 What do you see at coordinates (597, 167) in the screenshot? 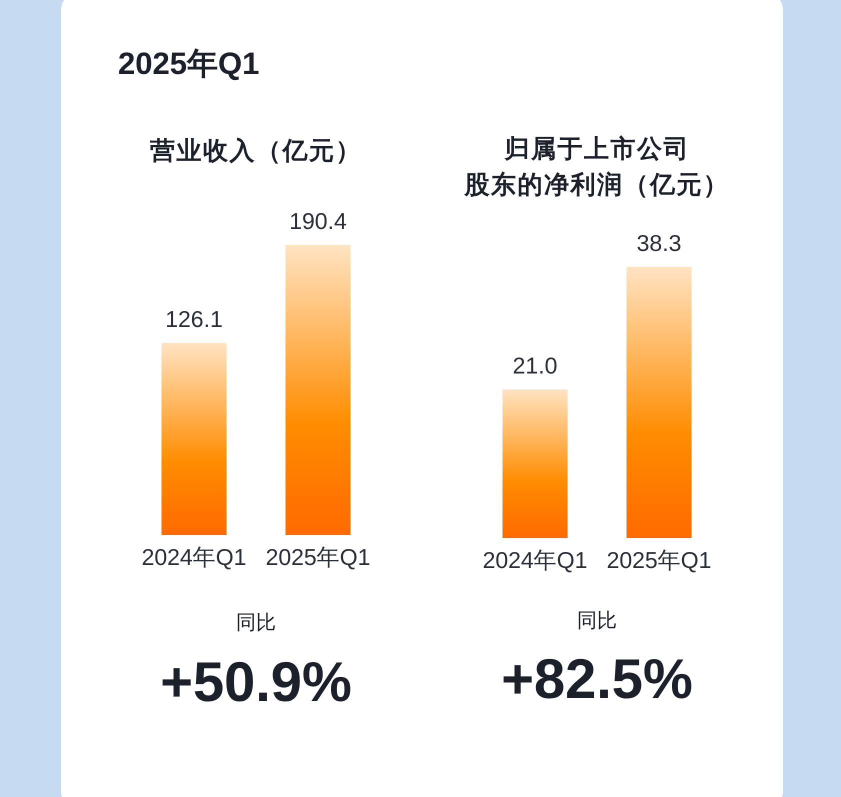
I see `chart-title: 归属于上市公司股东的净利润（亿元）` at bounding box center [597, 167].